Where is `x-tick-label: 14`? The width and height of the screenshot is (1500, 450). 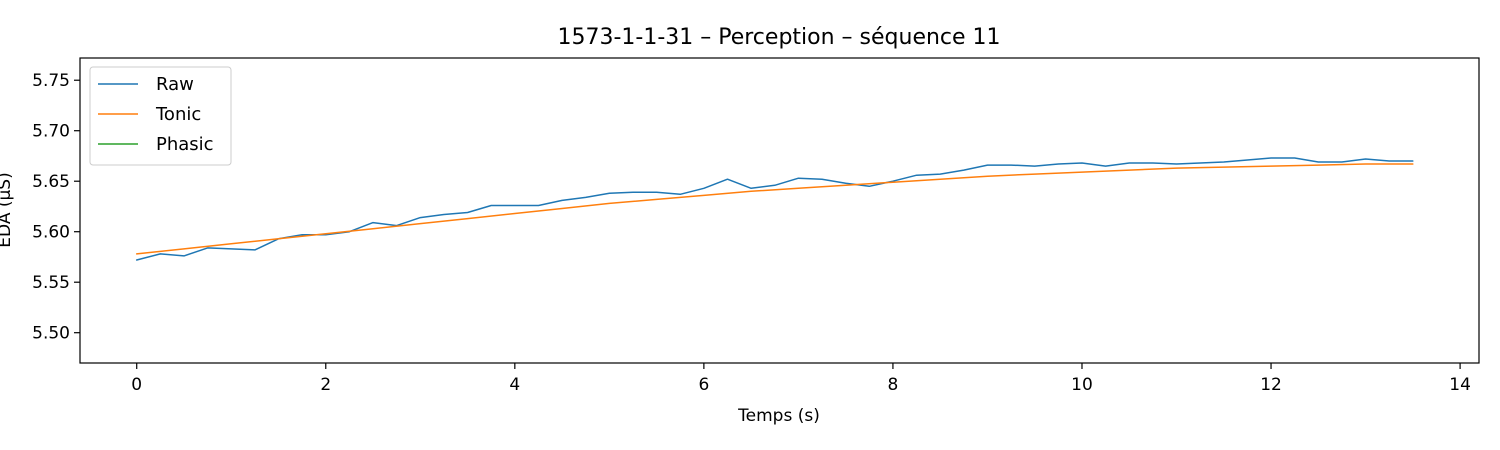 x-tick-label: 14 is located at coordinates (1460, 385).